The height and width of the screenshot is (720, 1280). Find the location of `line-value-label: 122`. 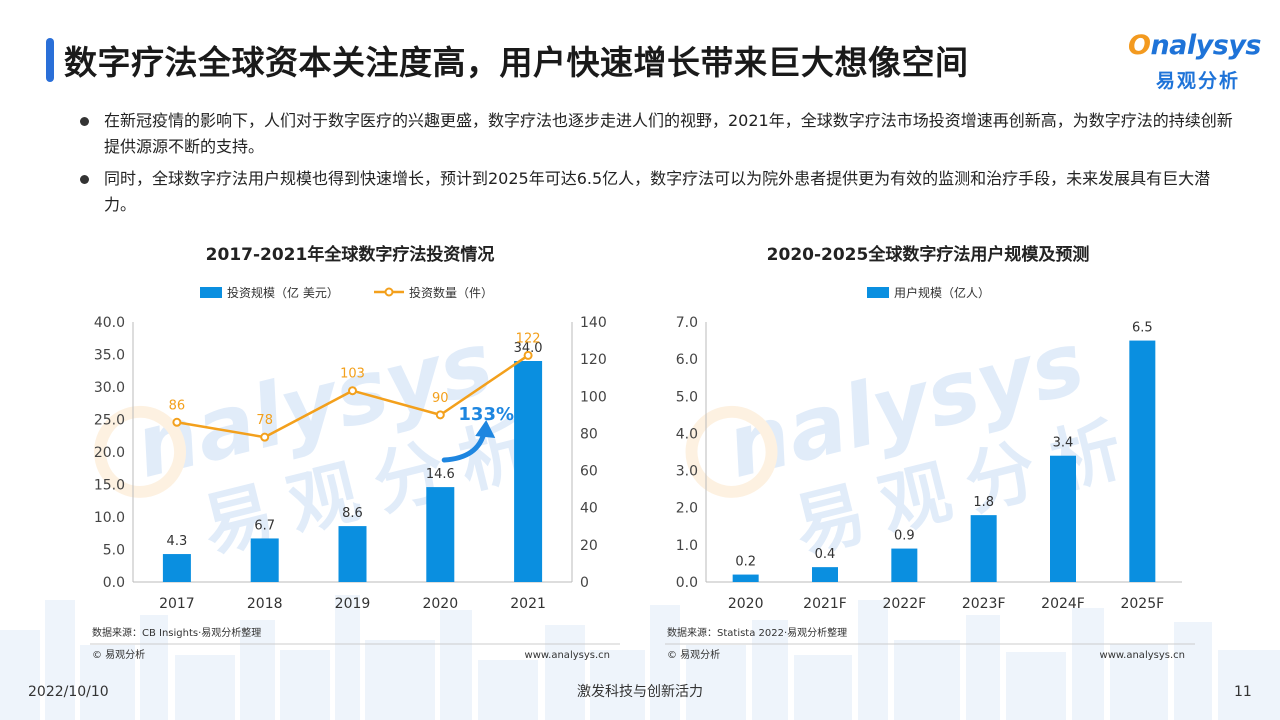

line-value-label: 122 is located at coordinates (528, 338).